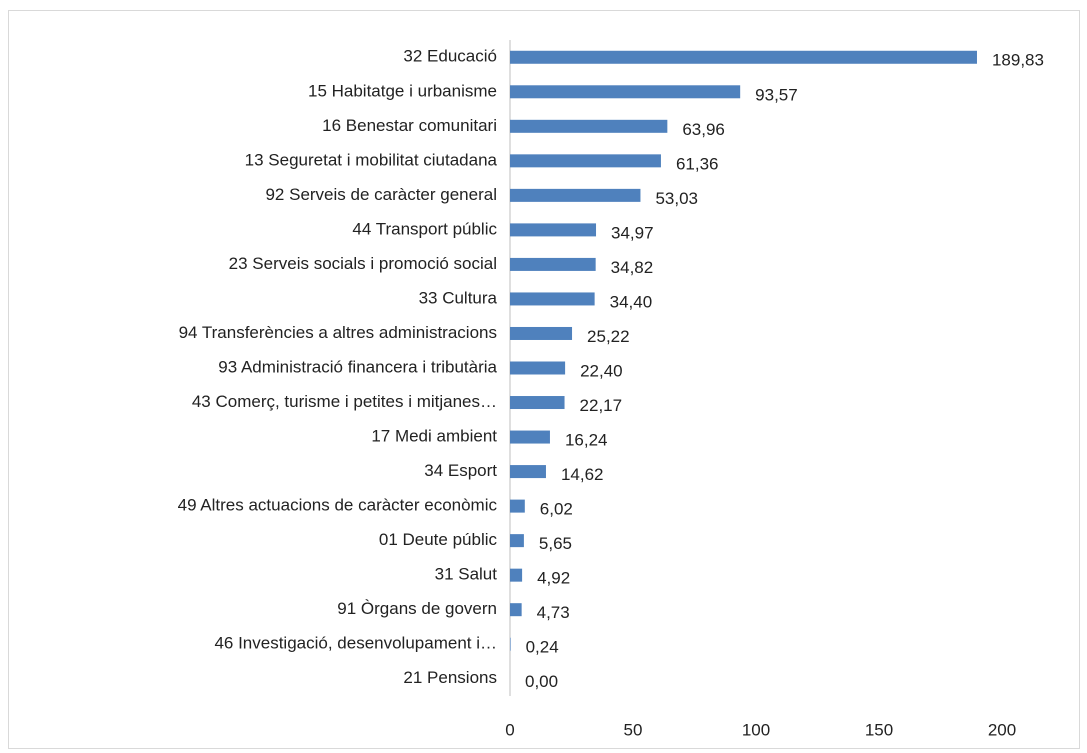  Describe the element at coordinates (555, 543) in the screenshot. I see `value-label: 5,65` at that location.